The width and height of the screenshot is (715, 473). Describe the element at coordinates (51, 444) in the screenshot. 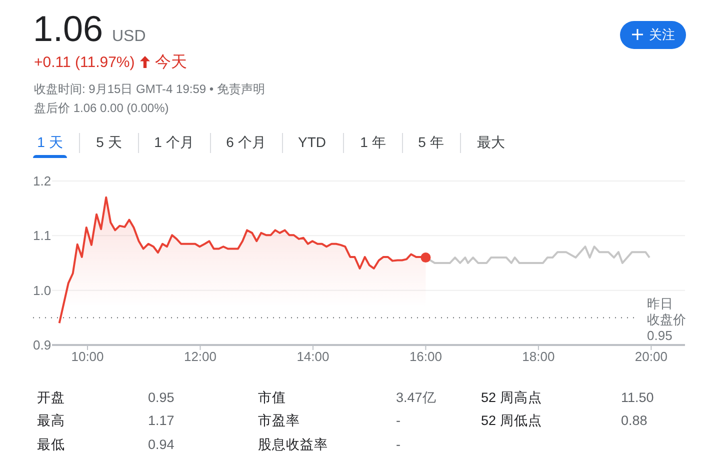

I see `text: 最低` at that location.